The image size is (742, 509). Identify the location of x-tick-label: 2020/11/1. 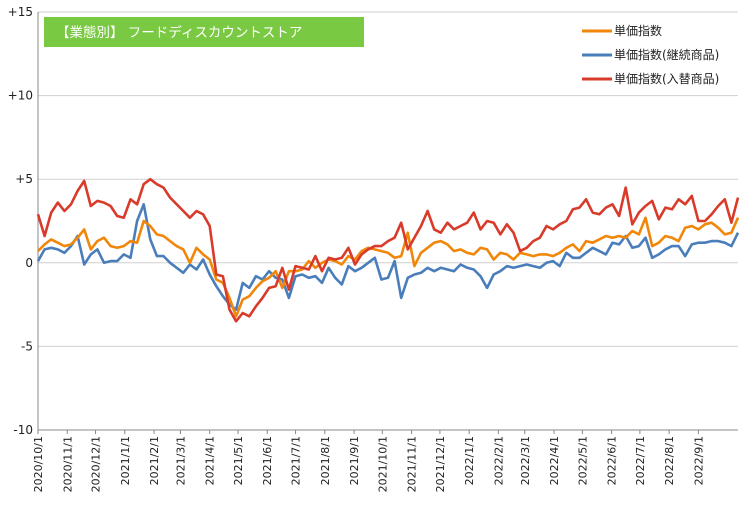
(67, 464).